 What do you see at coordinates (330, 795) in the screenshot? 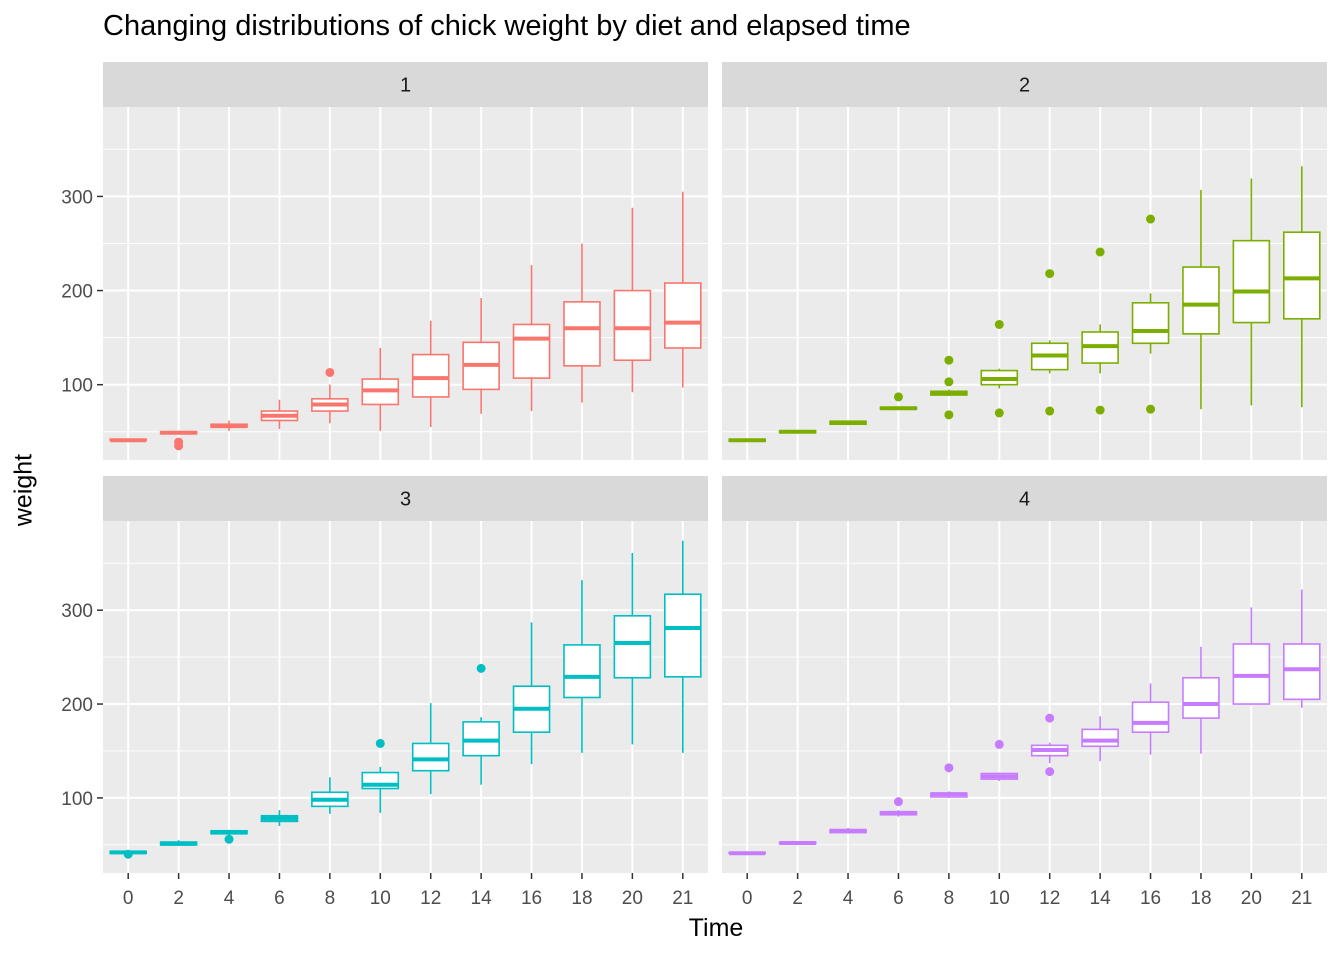
I see `box-3-t8` at bounding box center [330, 795].